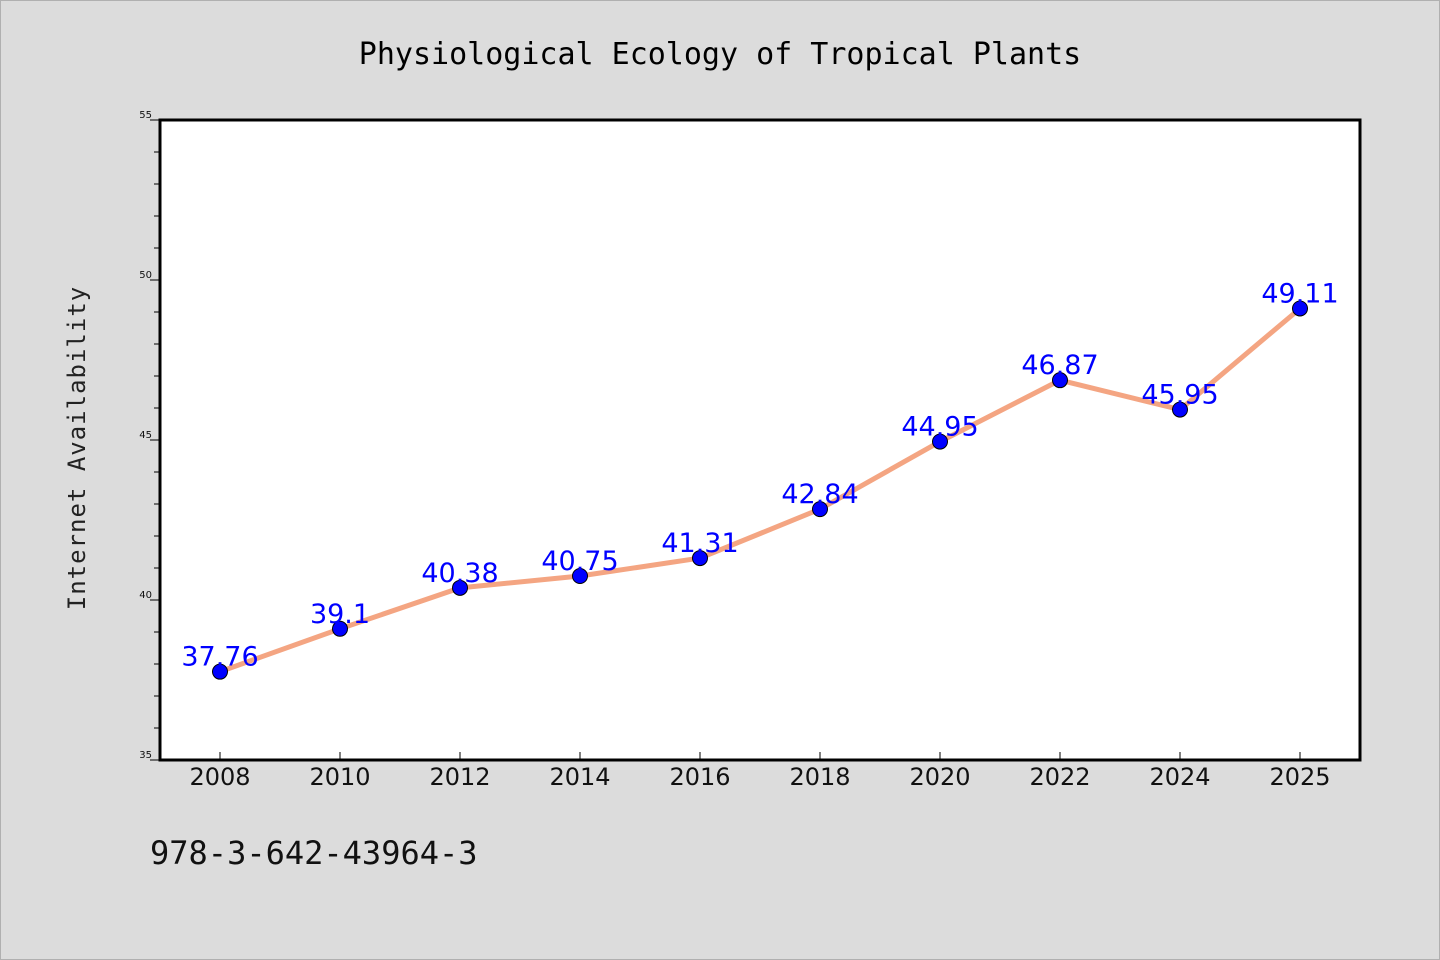  Describe the element at coordinates (219, 657) in the screenshot. I see `data-label: 37.76` at that location.